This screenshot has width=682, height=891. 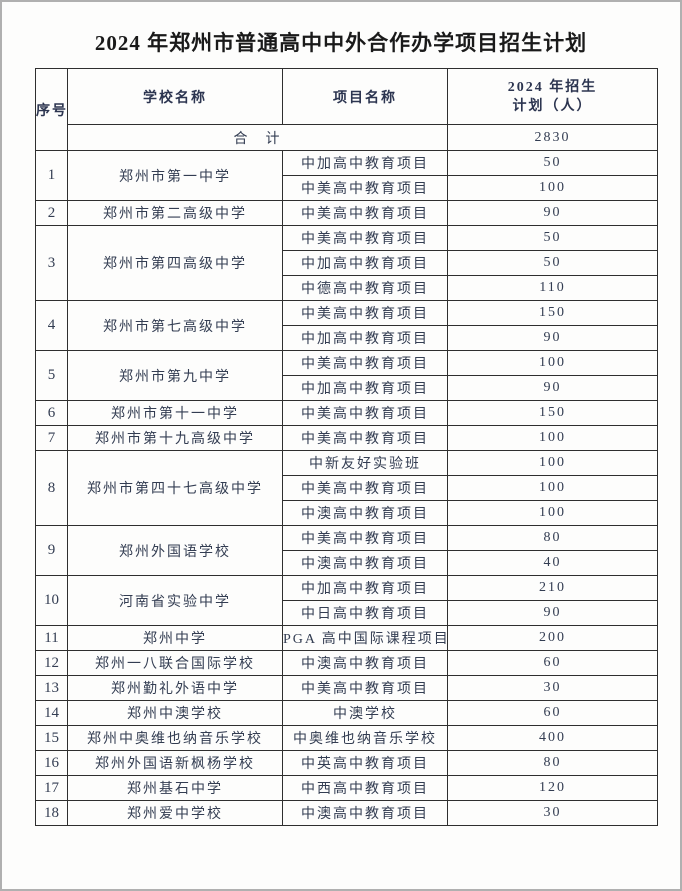 I want to click on cell-index: 12, so click(x=51, y=663).